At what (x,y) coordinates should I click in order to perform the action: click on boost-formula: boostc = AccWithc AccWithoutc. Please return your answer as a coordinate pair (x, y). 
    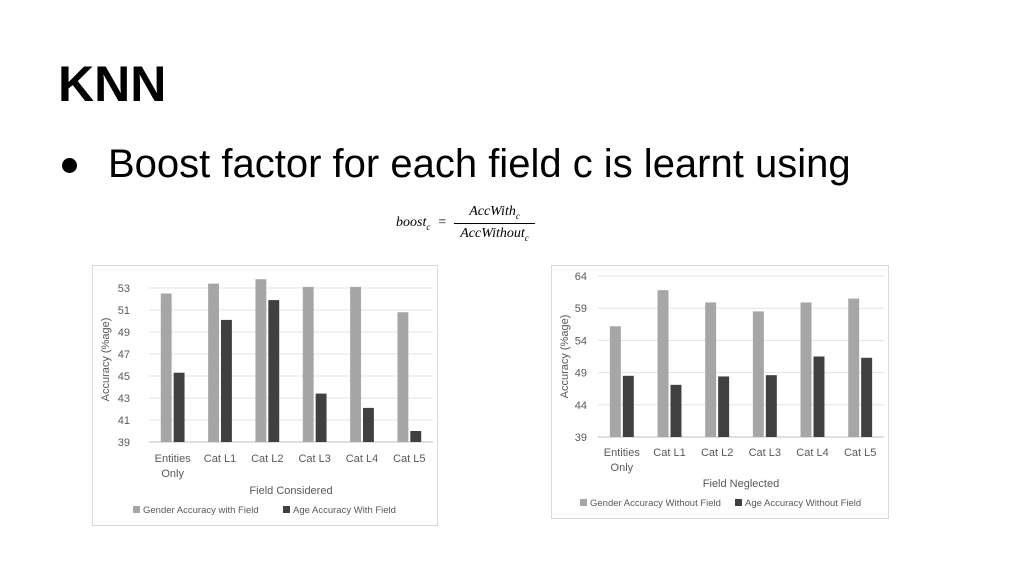
    Looking at the image, I should click on (465, 223).